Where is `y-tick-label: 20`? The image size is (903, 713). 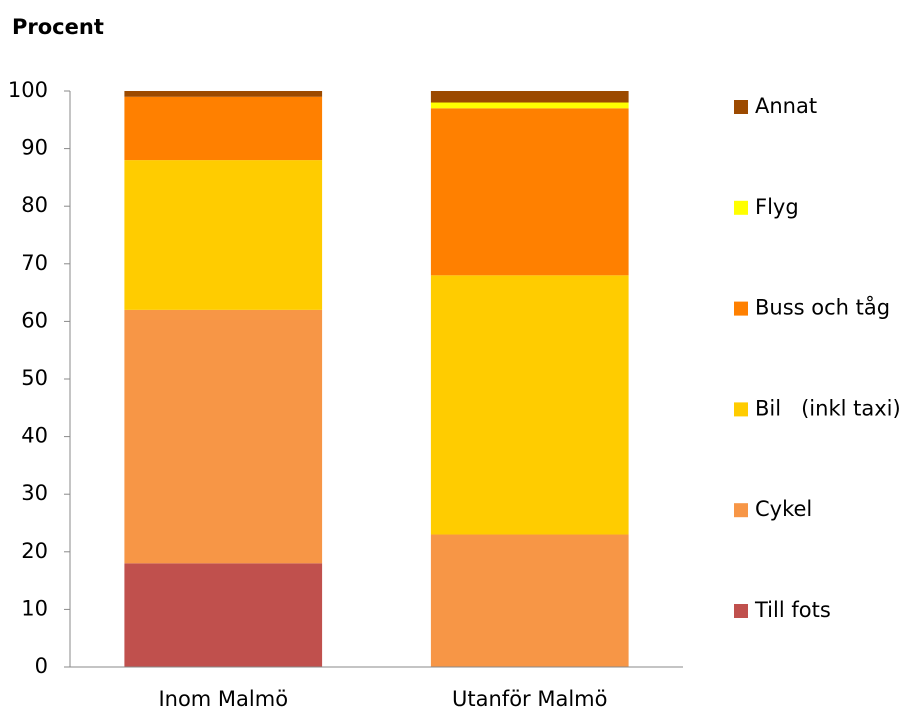 y-tick-label: 20 is located at coordinates (34, 551).